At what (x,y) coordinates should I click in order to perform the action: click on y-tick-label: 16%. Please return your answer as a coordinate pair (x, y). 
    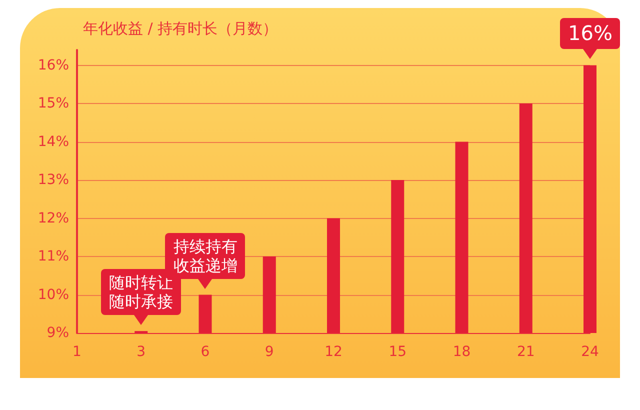
    Looking at the image, I should click on (53, 65).